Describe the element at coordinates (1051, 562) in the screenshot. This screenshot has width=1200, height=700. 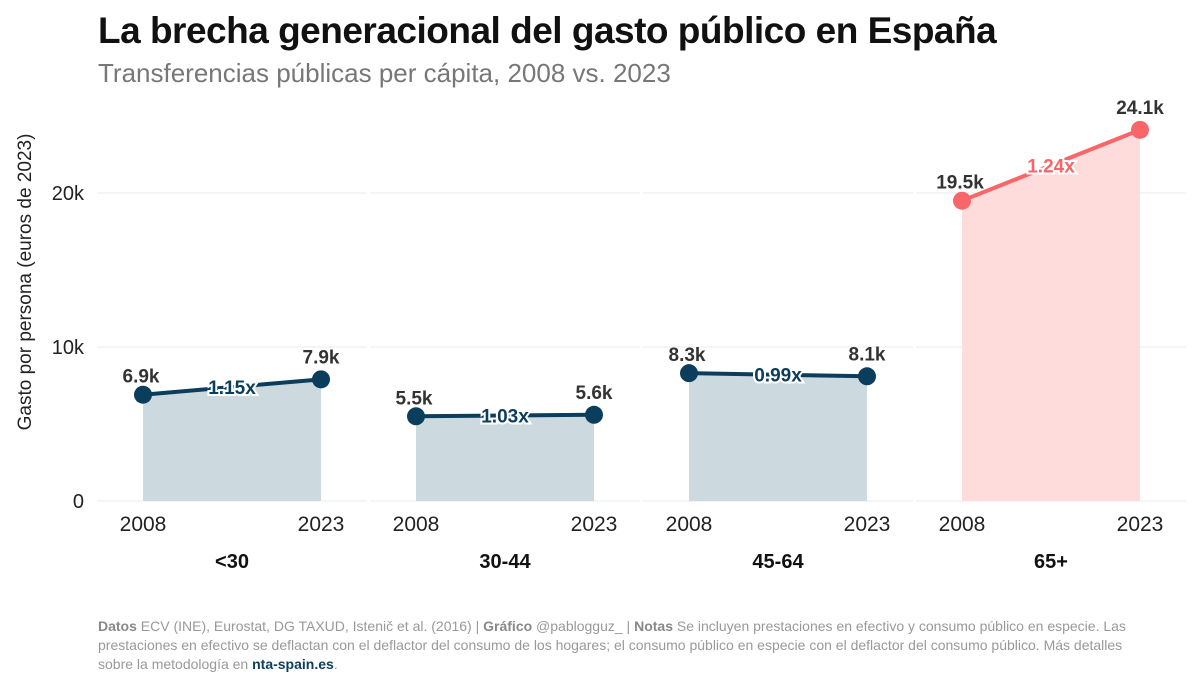
I see `panel-label: 65+` at that location.